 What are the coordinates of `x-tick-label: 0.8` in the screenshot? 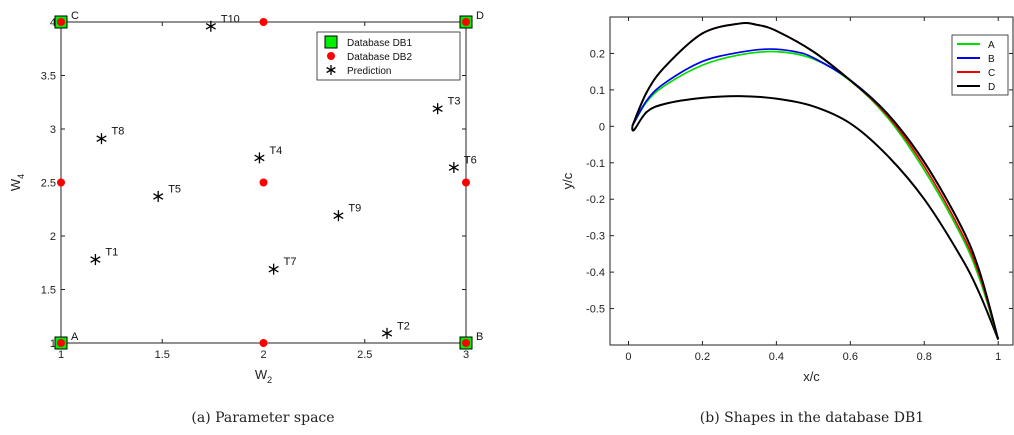 It's located at (924, 357).